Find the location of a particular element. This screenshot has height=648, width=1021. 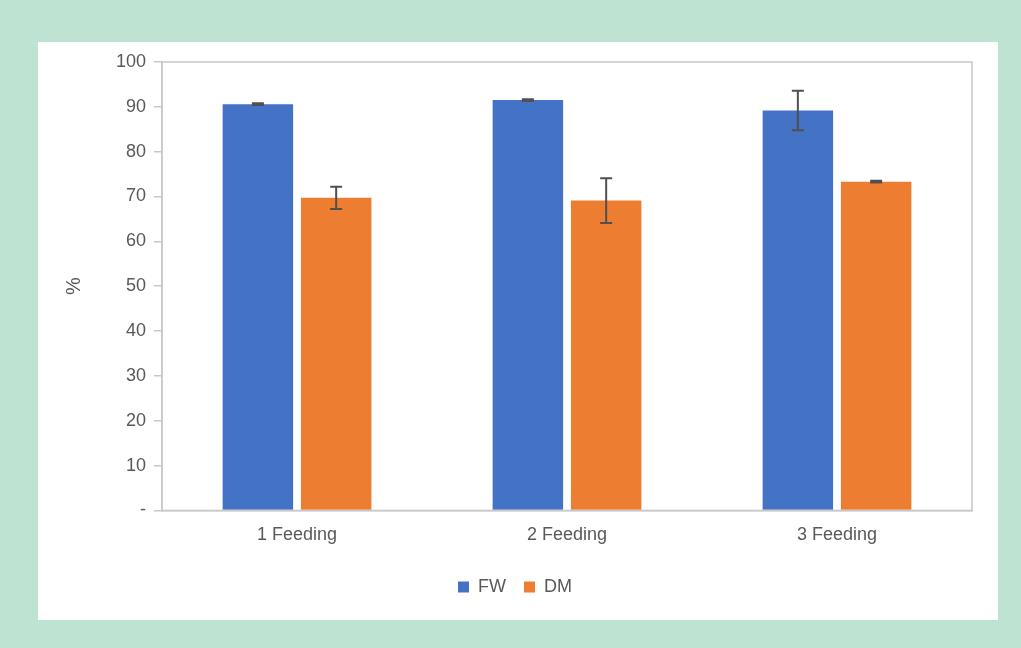

y-tick-label: 100 is located at coordinates (131, 60).